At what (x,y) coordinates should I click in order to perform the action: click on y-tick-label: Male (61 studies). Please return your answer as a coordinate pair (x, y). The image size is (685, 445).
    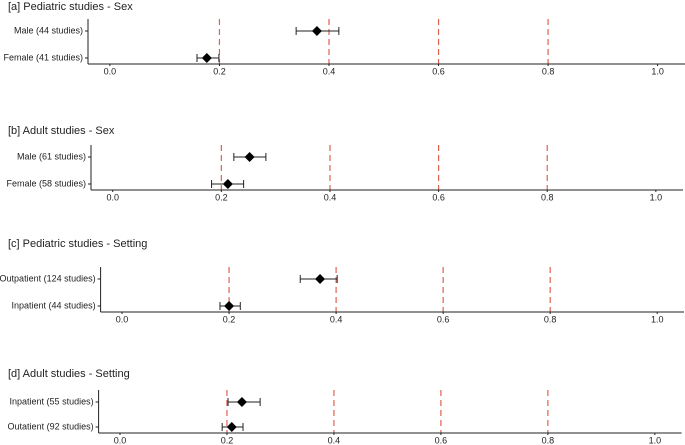
    Looking at the image, I should click on (51, 156).